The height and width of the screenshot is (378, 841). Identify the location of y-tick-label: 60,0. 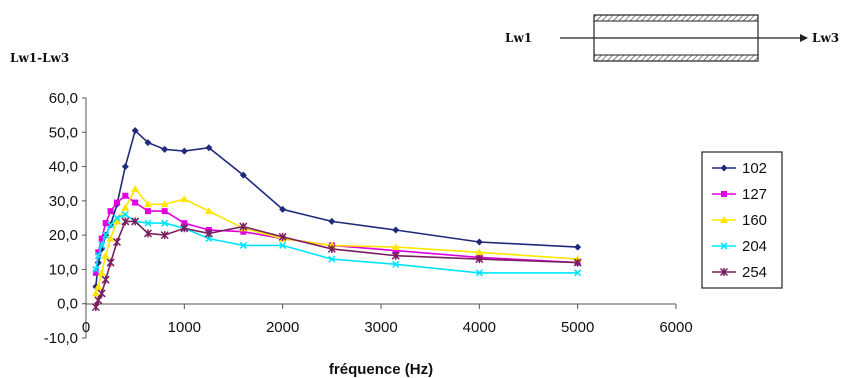
(63, 98).